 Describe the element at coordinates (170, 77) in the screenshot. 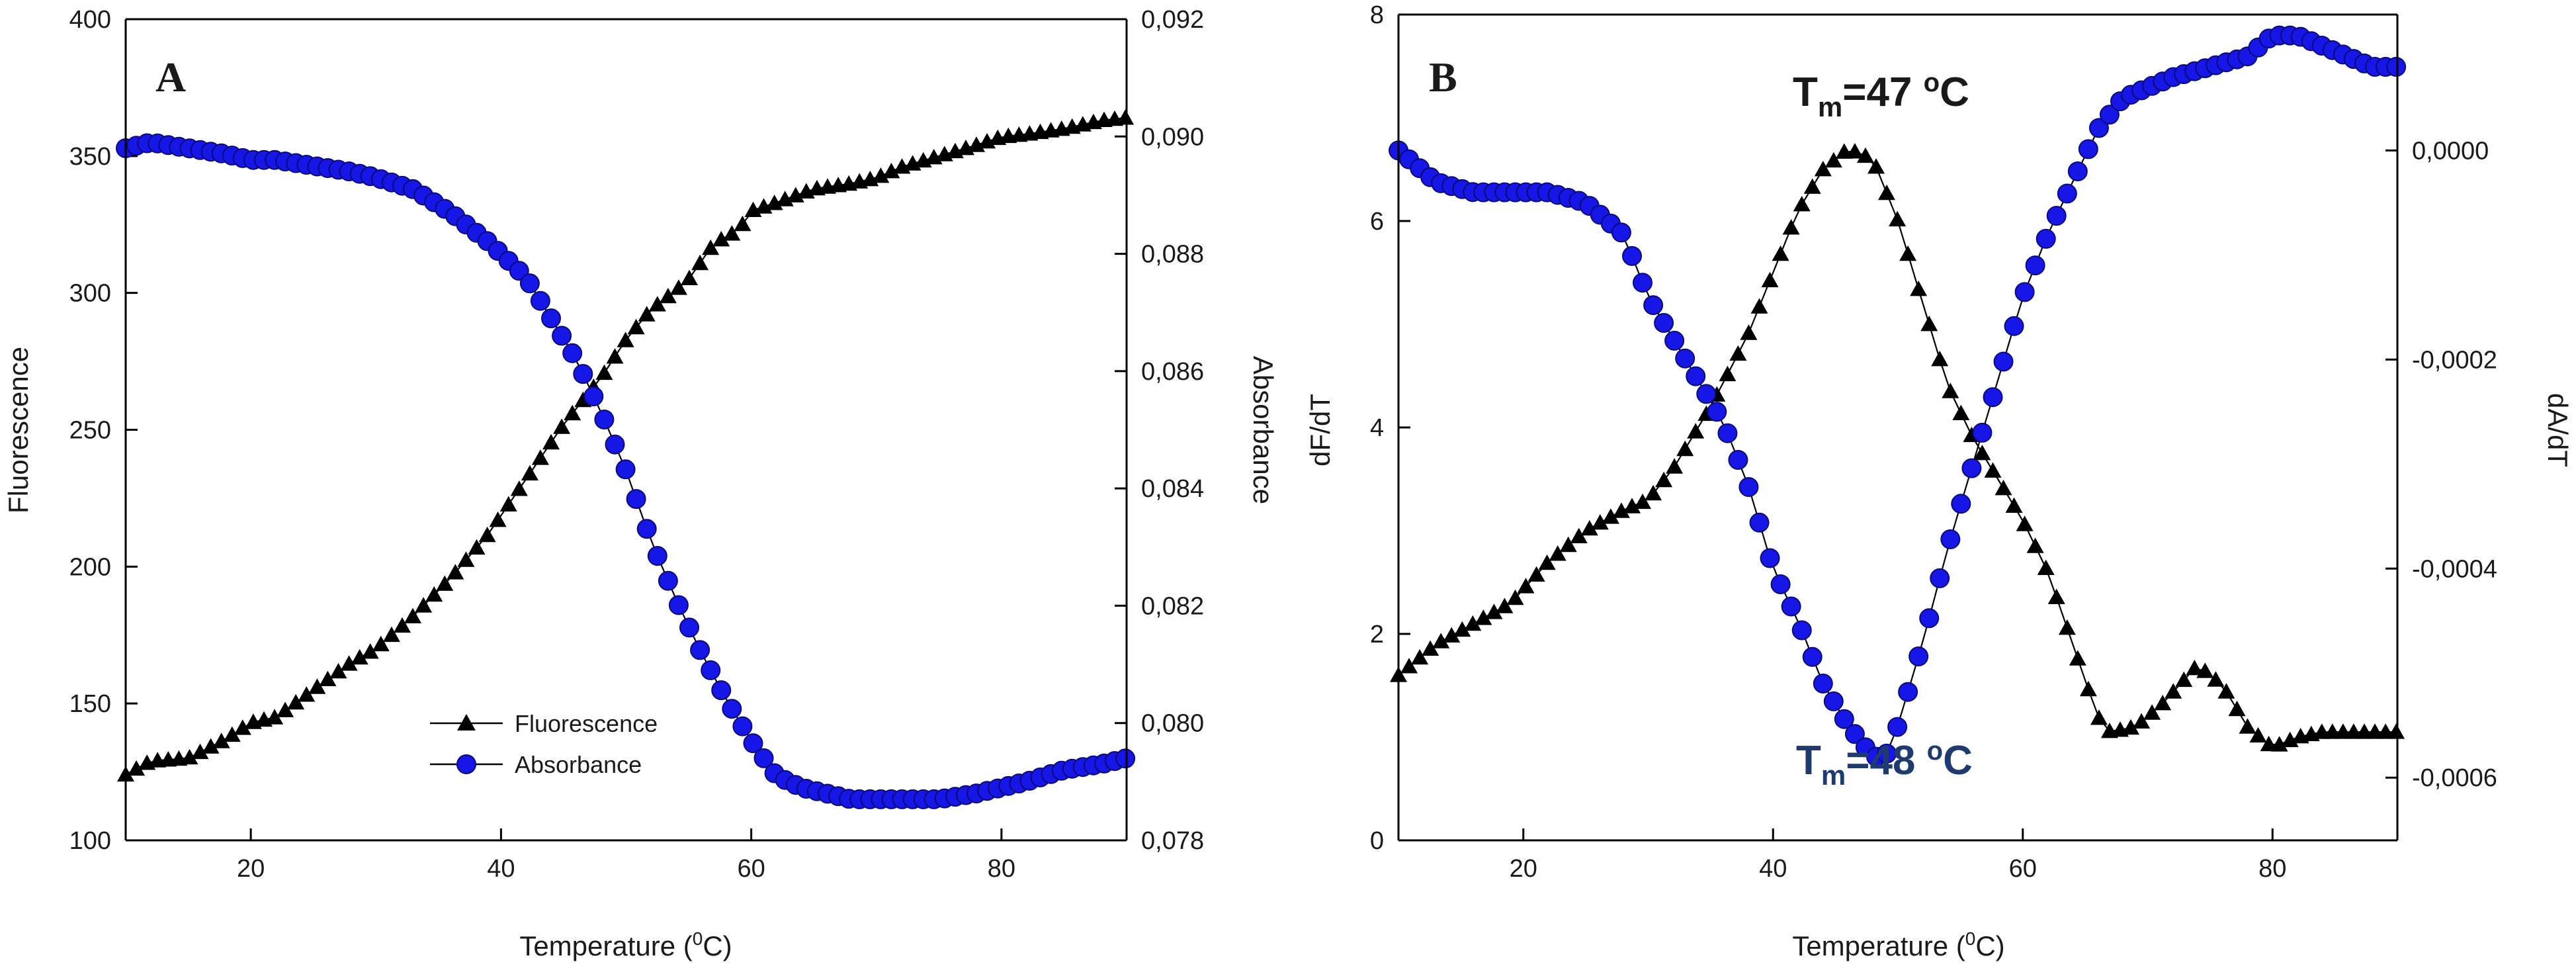

I see `panel-a-label: A` at that location.